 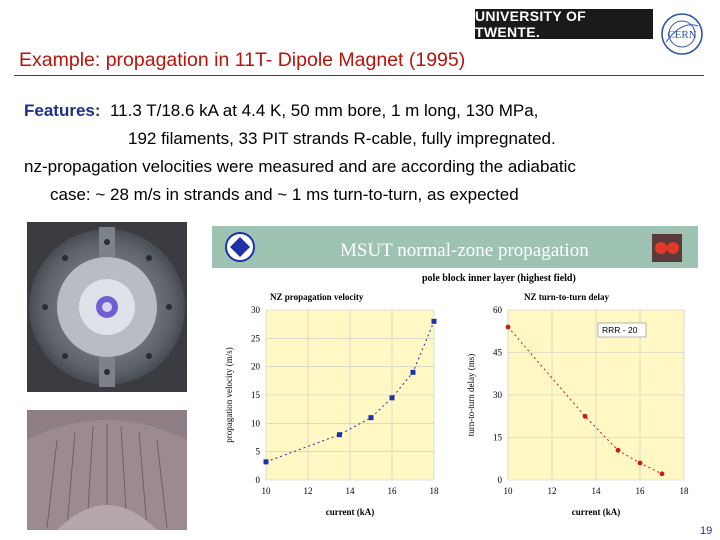 I want to click on cern-logo: CERN, so click(x=682, y=34).